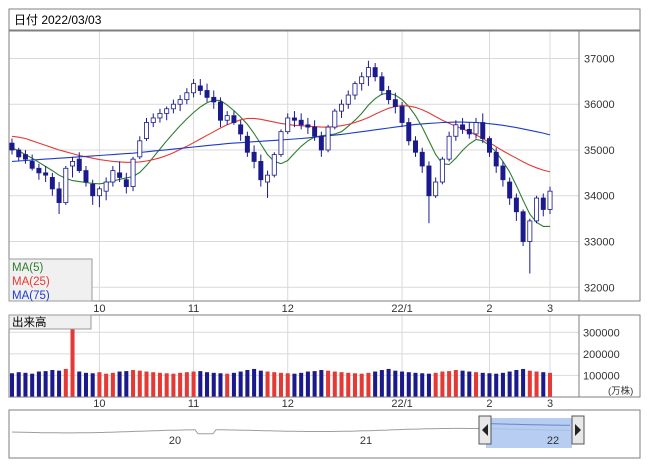 The height and width of the screenshot is (470, 653). I want to click on ma-legend, so click(50, 280).